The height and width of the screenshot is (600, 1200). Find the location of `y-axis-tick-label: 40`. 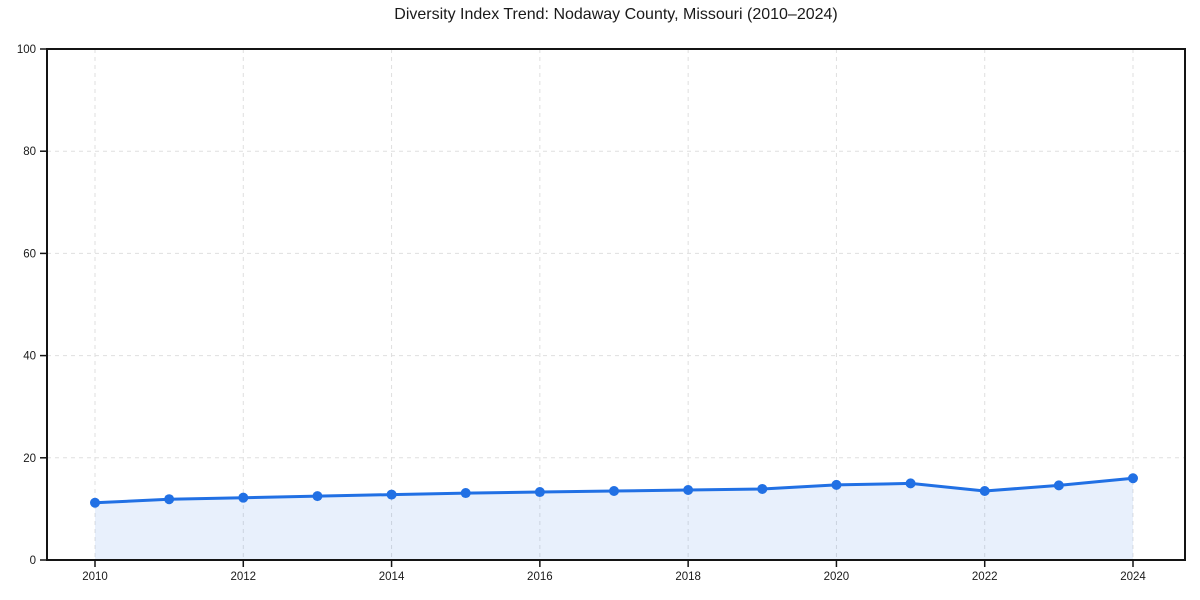

y-axis-tick-label: 40 is located at coordinates (29, 357).